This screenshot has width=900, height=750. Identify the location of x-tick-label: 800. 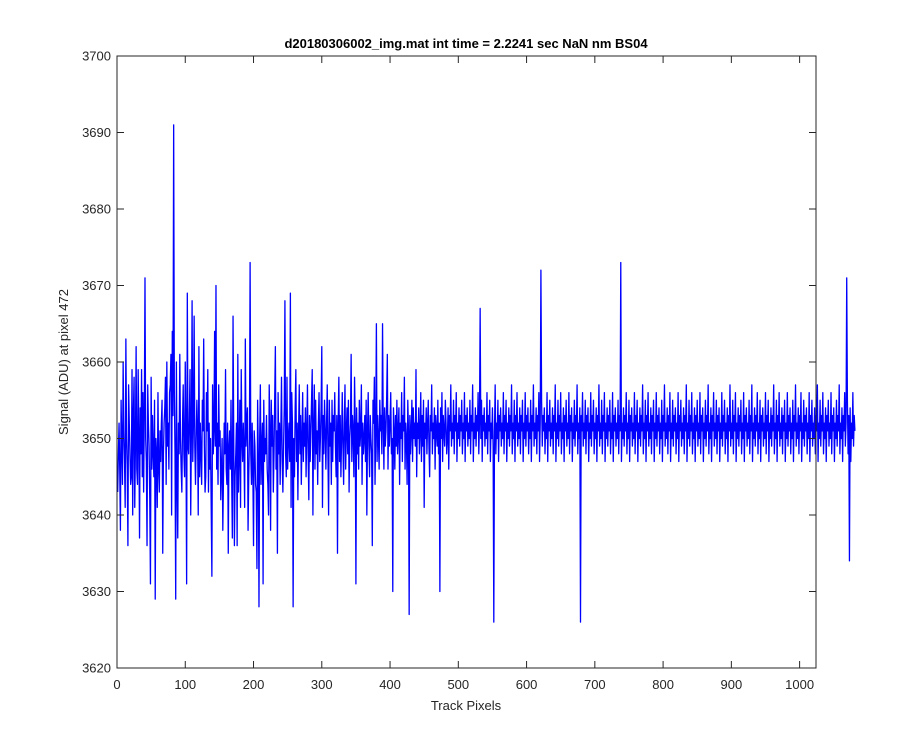
(663, 684).